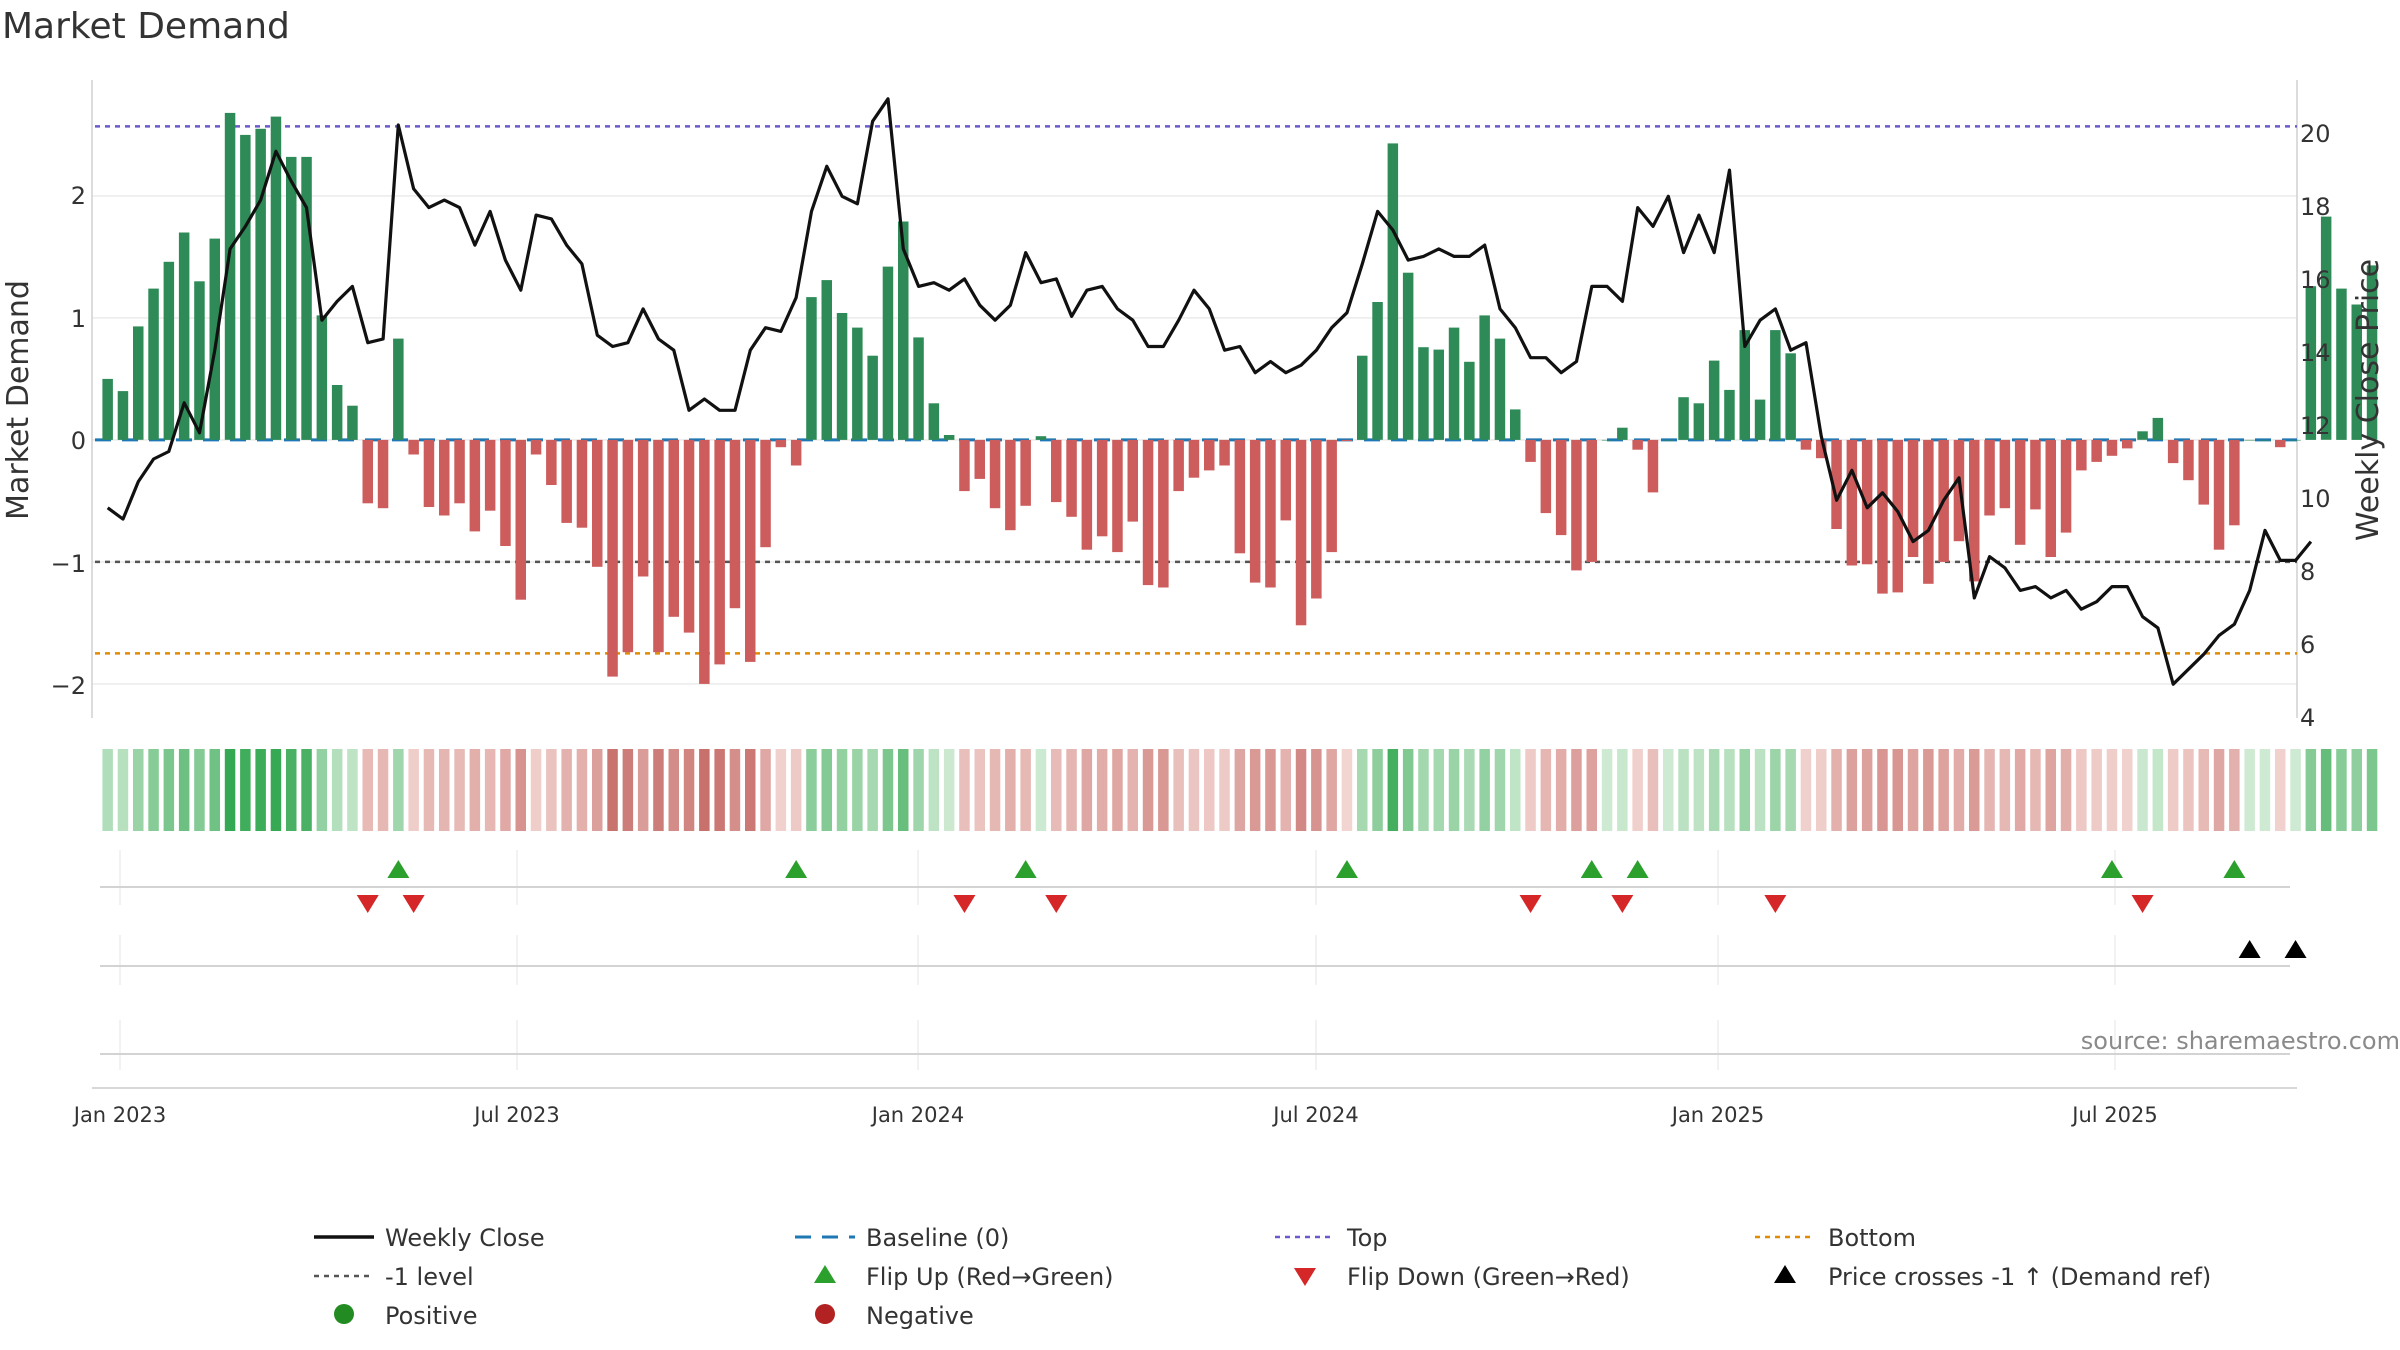 This screenshot has width=2400, height=1350. What do you see at coordinates (394, 1277) in the screenshot?
I see `legend-minus-one-level: -1 level` at bounding box center [394, 1277].